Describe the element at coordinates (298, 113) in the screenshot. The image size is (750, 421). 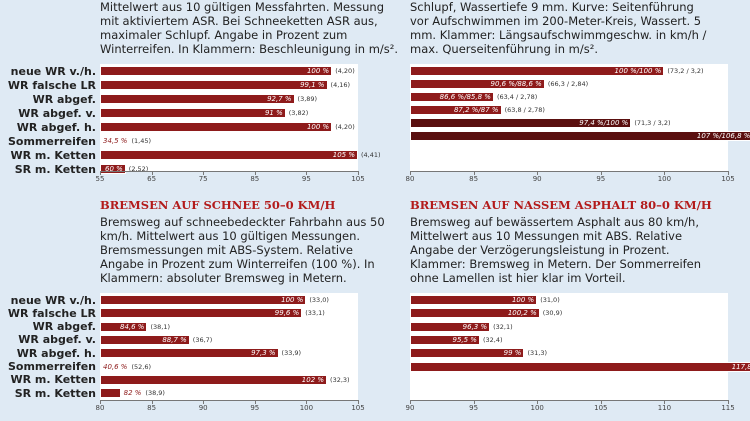
I see `bracket-label: (3,82)` at that location.